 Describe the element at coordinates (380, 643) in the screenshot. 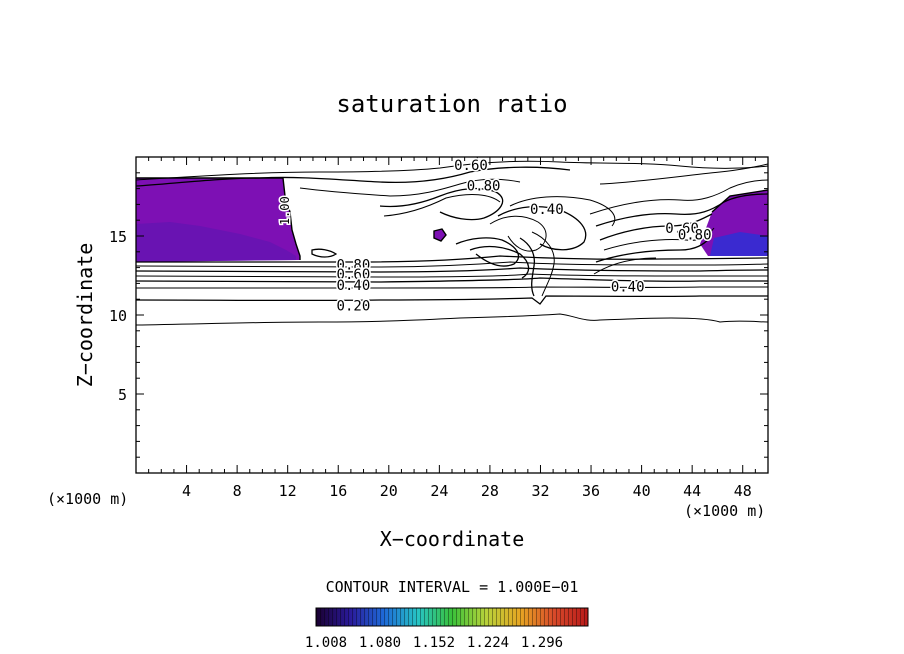

I see `colorbar-label: 1.080` at that location.